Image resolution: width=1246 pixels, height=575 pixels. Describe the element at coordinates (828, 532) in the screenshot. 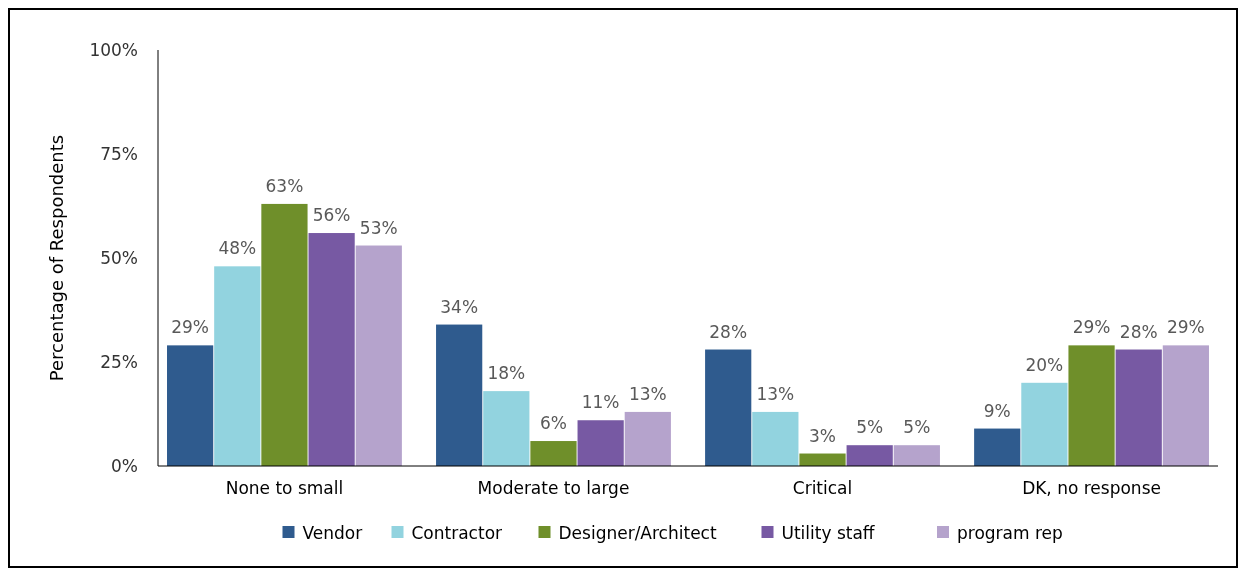

I see `legend-label: Utility staff` at that location.